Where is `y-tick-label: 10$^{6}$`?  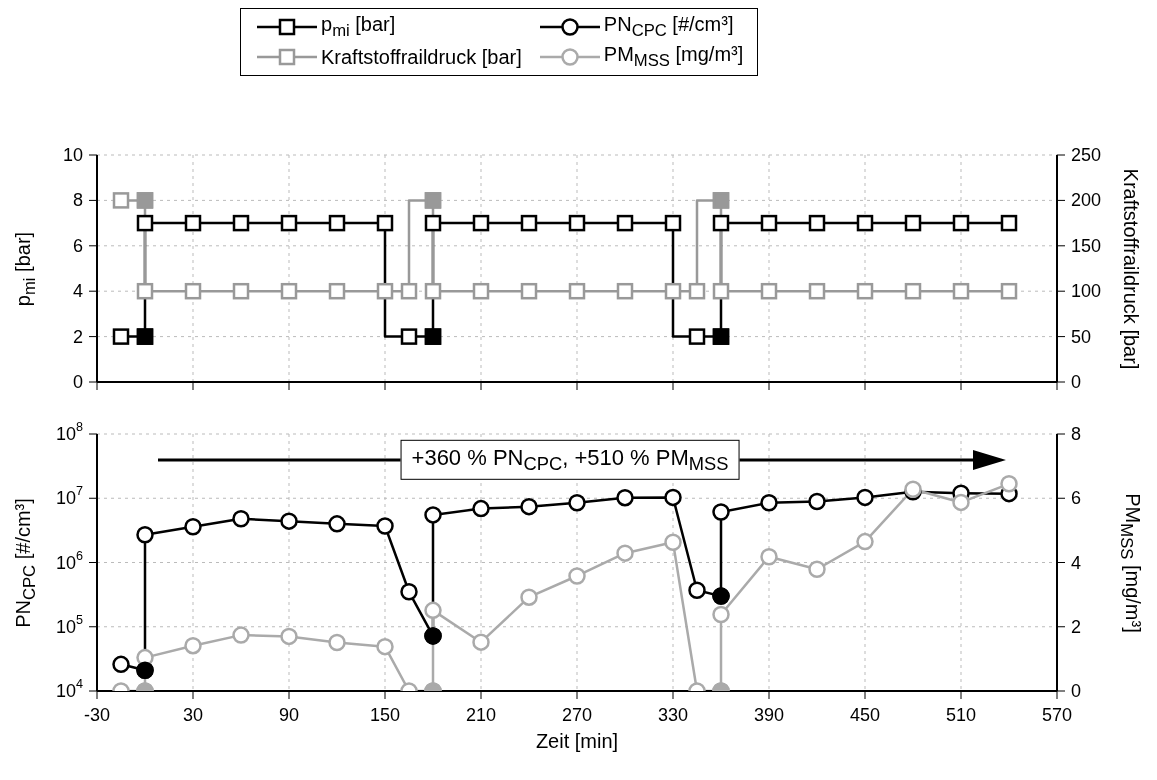
y-tick-label: 10$^{6}$ is located at coordinates (69, 560).